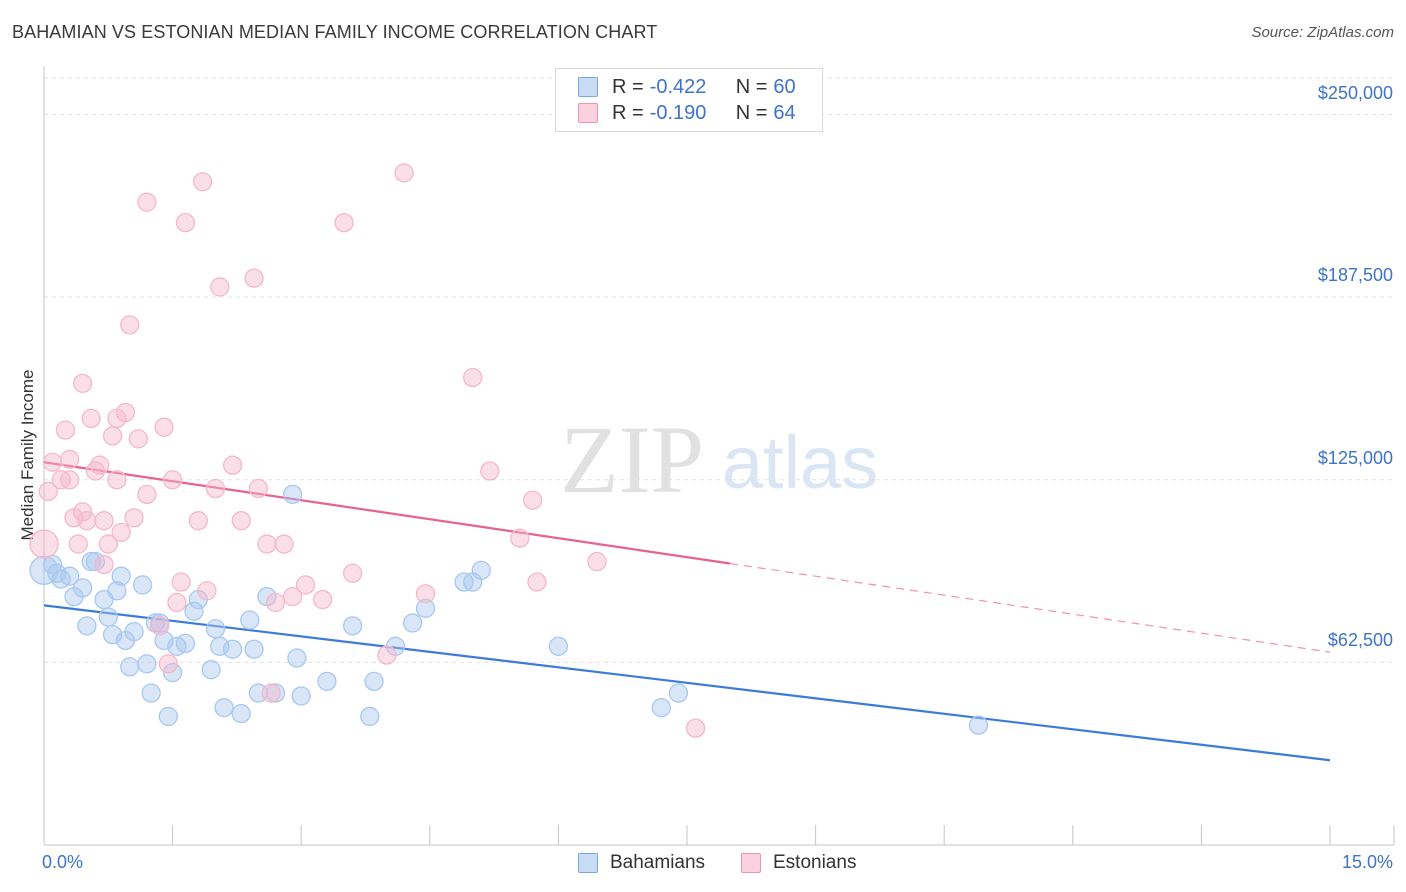 This screenshot has width=1406, height=892. Describe the element at coordinates (628, 112) in the screenshot. I see `r-key: R =` at that location.